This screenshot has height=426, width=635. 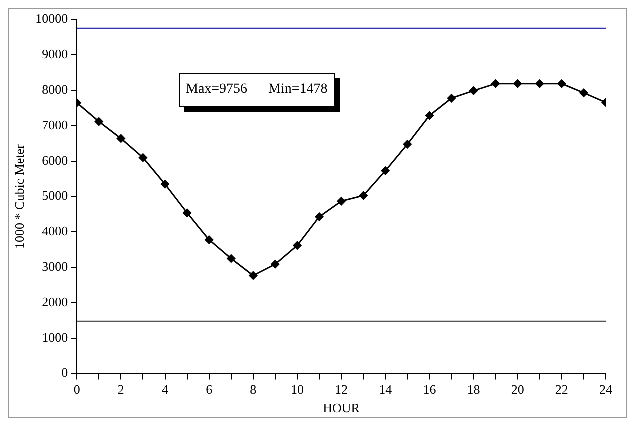 What do you see at coordinates (210, 390) in the screenshot?
I see `x-tick-label: 6` at bounding box center [210, 390].